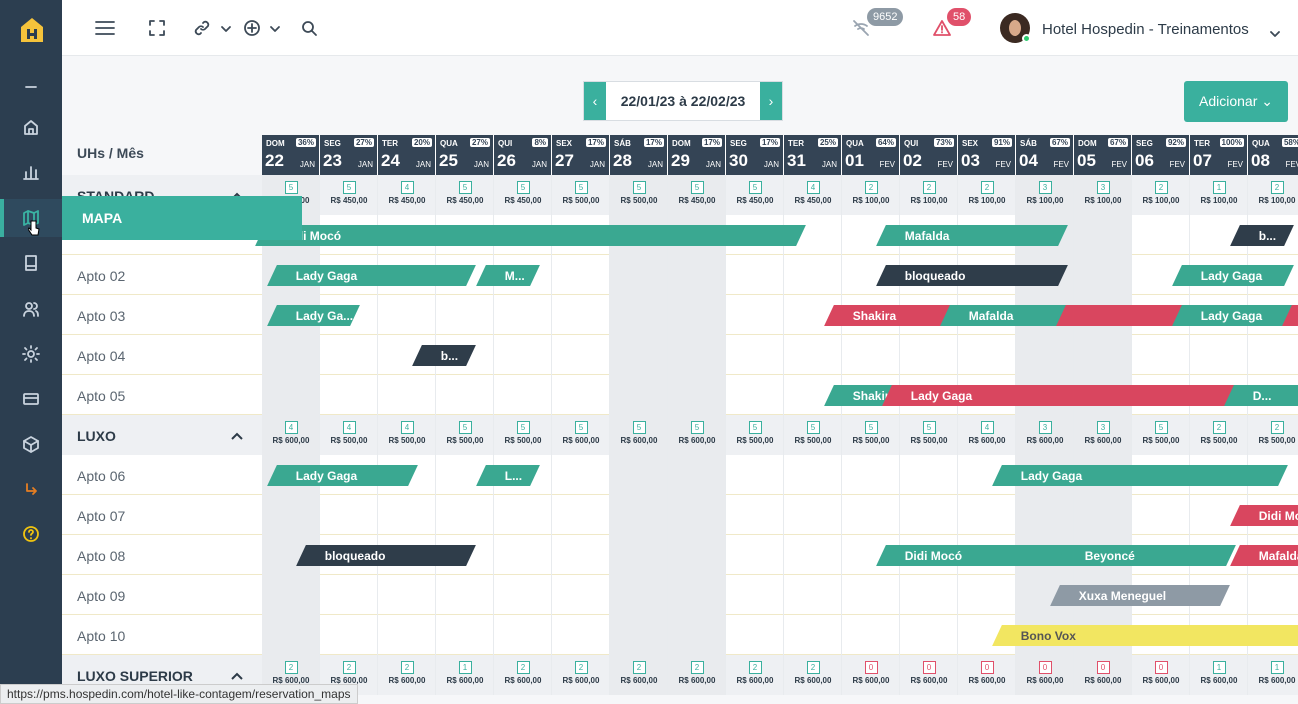 Image resolution: width=1298 pixels, height=704 pixels. Describe the element at coordinates (31, 172) in the screenshot. I see `chart-icon` at that location.